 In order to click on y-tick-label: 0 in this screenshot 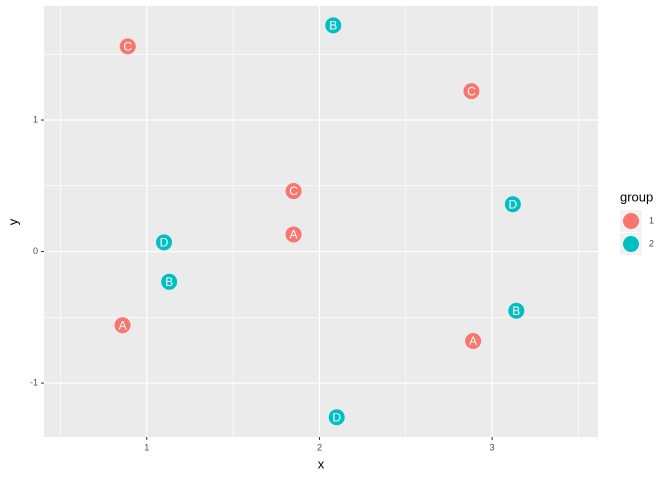, I will do `click(35, 251)`.